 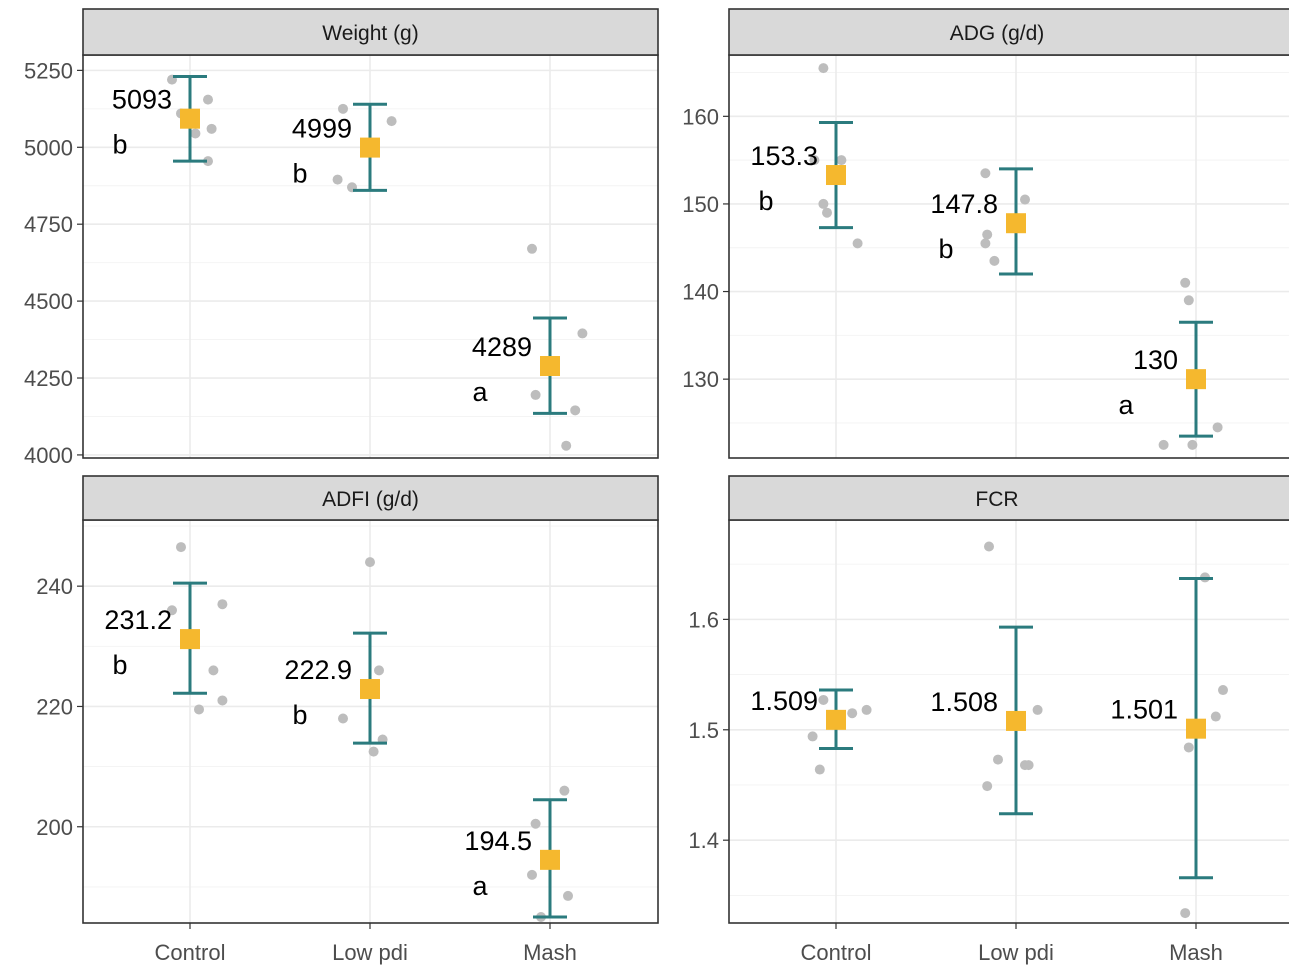 I want to click on y-tick-label: 1.4, so click(x=703, y=840).